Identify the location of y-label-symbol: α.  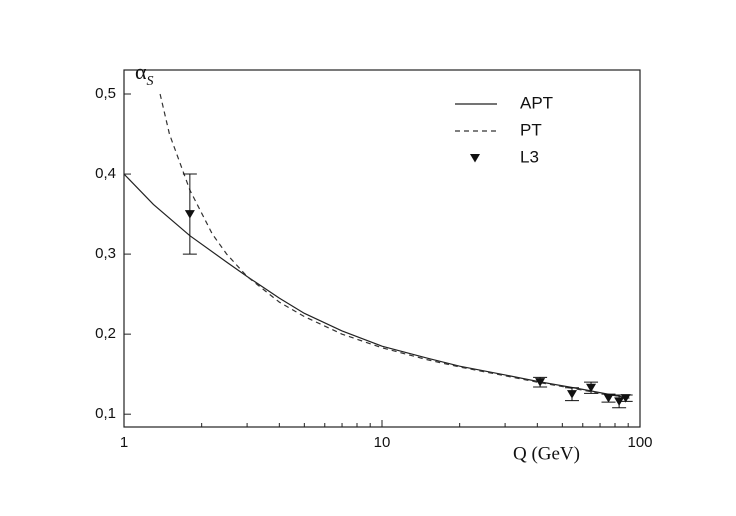
(141, 71).